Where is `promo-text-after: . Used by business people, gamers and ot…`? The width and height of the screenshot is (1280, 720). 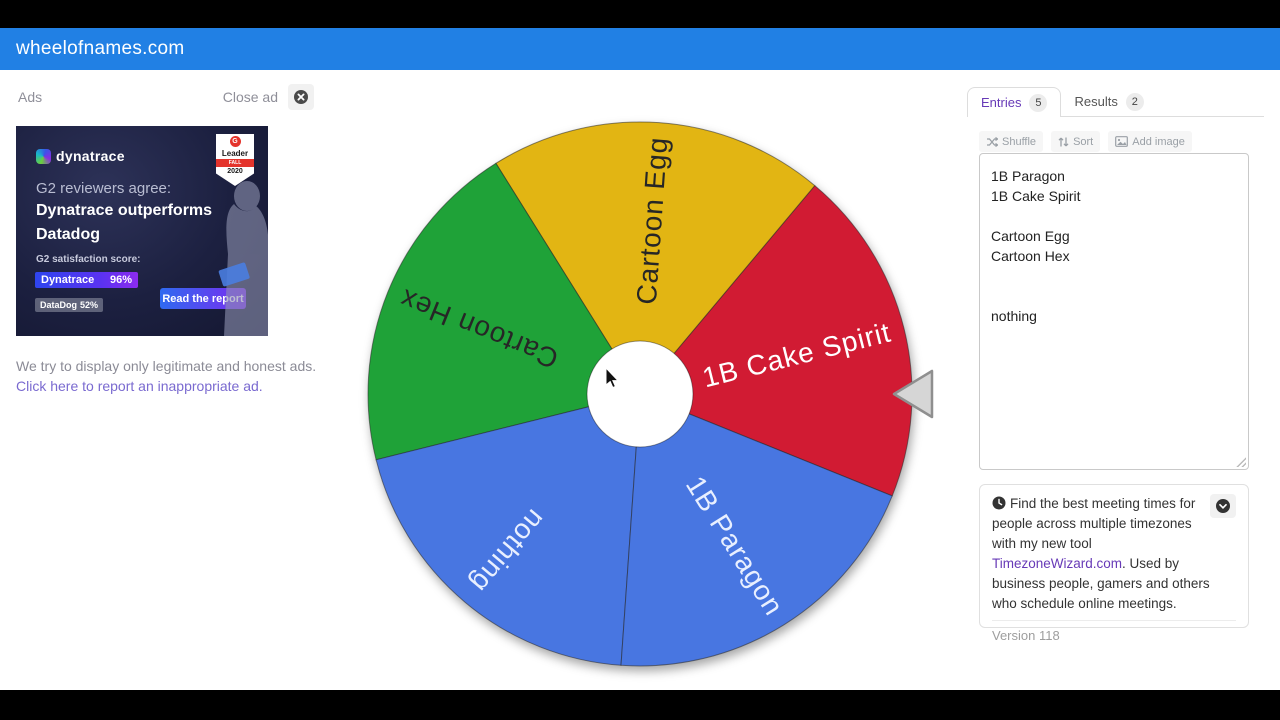 promo-text-after: . Used by business people, gamers and ot… is located at coordinates (1101, 583).